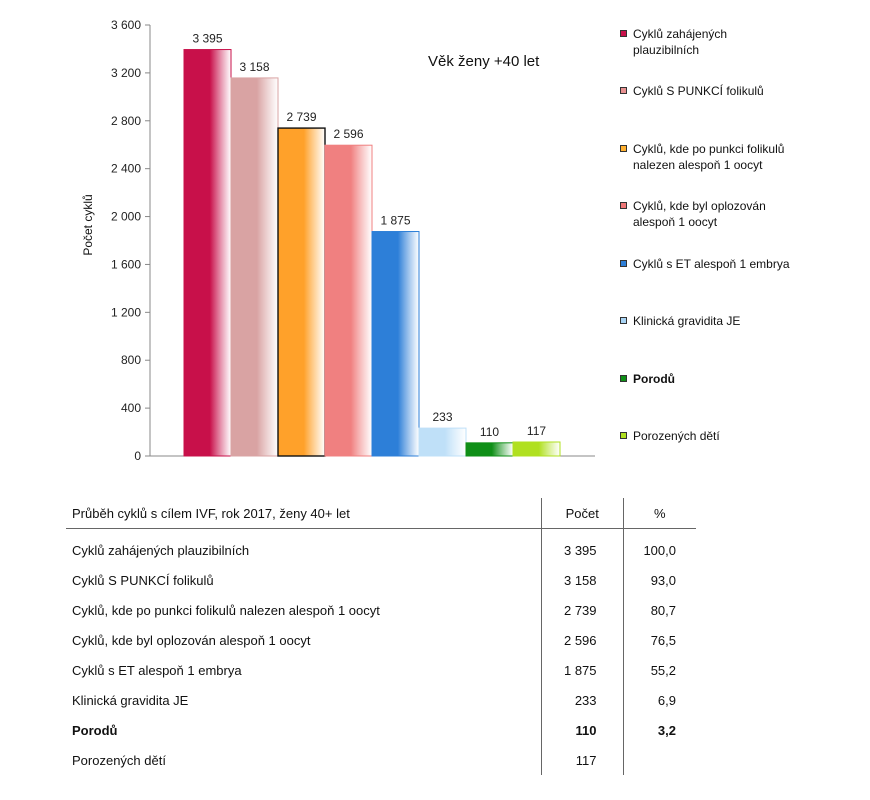  I want to click on legend-item: Cyklů zahájených plauzibilních, so click(740, 42).